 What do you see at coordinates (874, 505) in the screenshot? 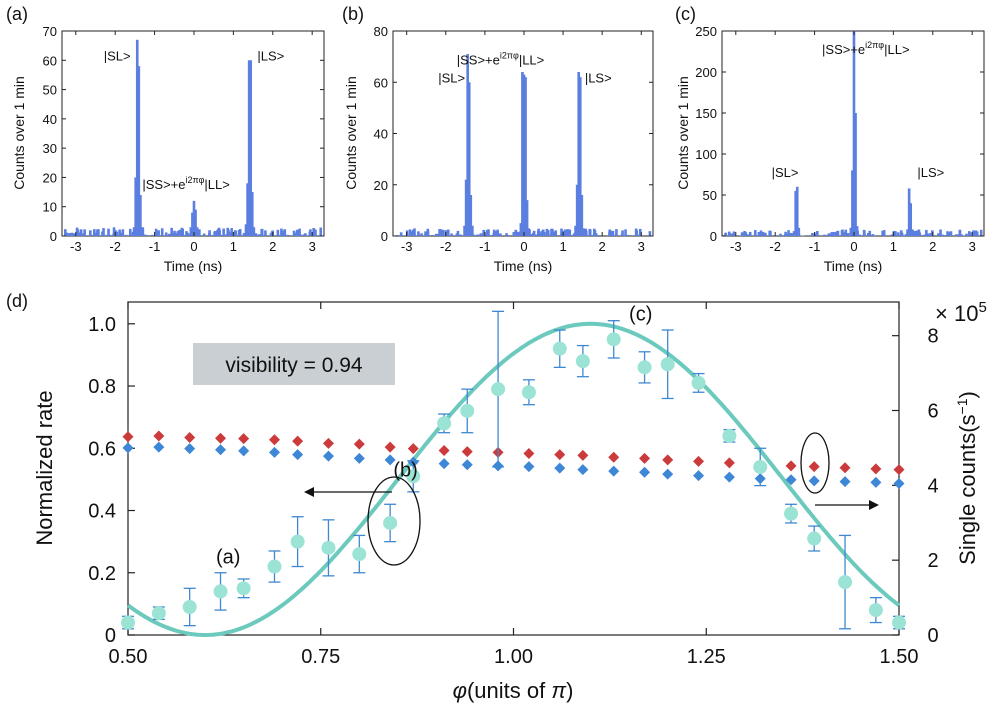
I see `arrow-right-head` at bounding box center [874, 505].